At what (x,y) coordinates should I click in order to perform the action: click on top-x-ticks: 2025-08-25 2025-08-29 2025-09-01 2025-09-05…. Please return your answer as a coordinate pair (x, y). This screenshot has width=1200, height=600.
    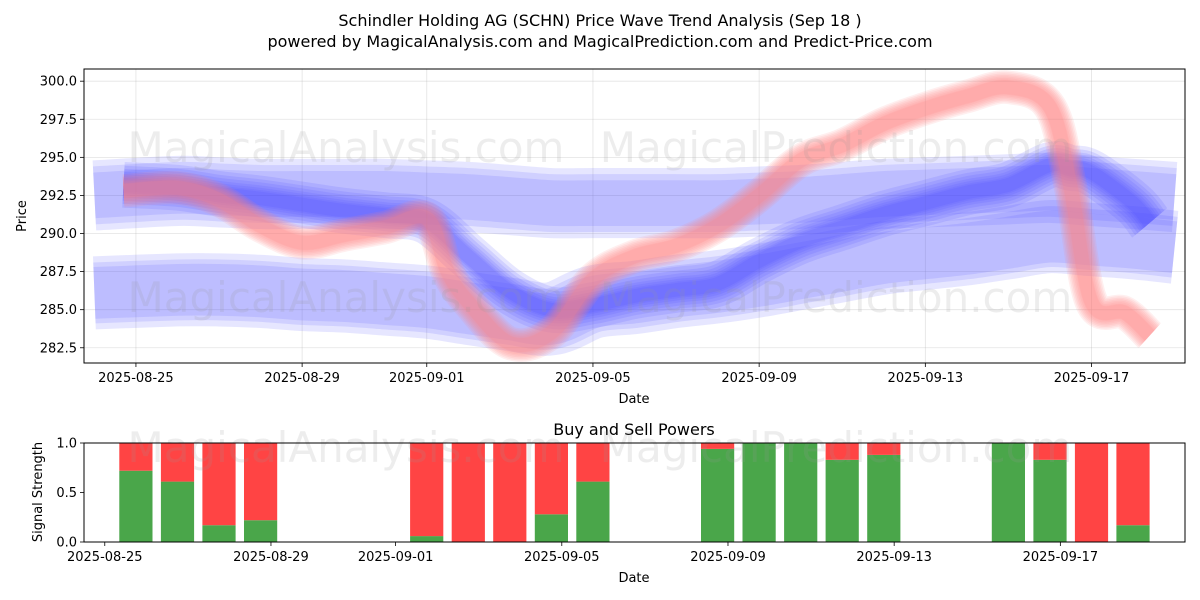
    Looking at the image, I should click on (613, 374).